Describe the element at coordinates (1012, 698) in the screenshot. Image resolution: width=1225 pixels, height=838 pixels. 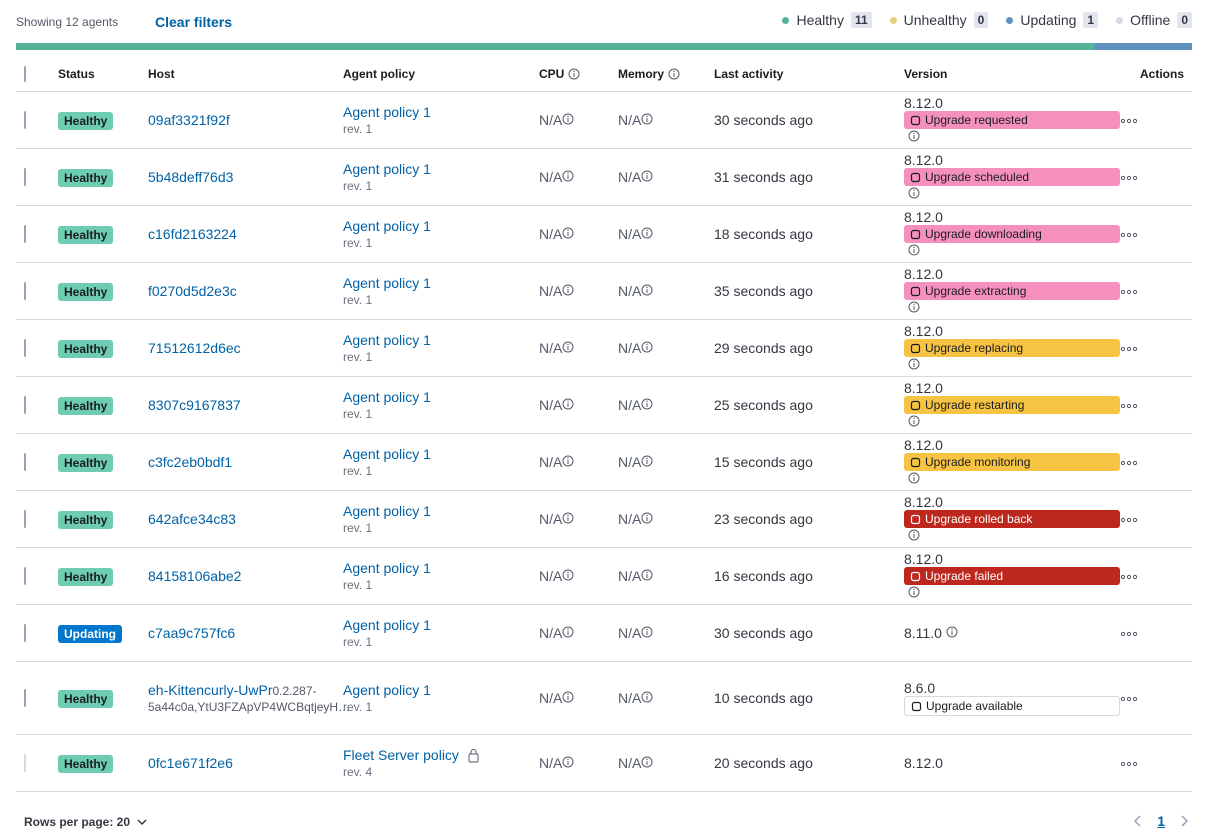
I see `cell: 8.6.0 Upgrade available` at that location.